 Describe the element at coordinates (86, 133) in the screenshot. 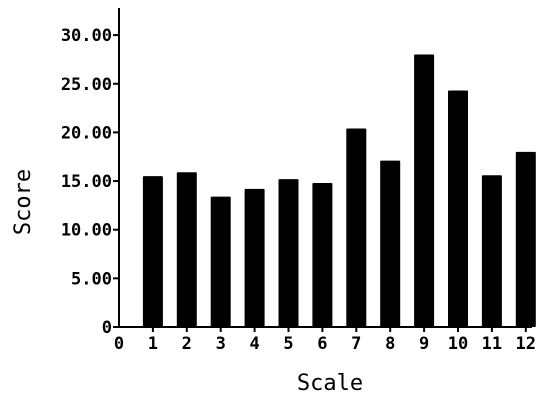

I see `y-tick-label: 20.00` at that location.